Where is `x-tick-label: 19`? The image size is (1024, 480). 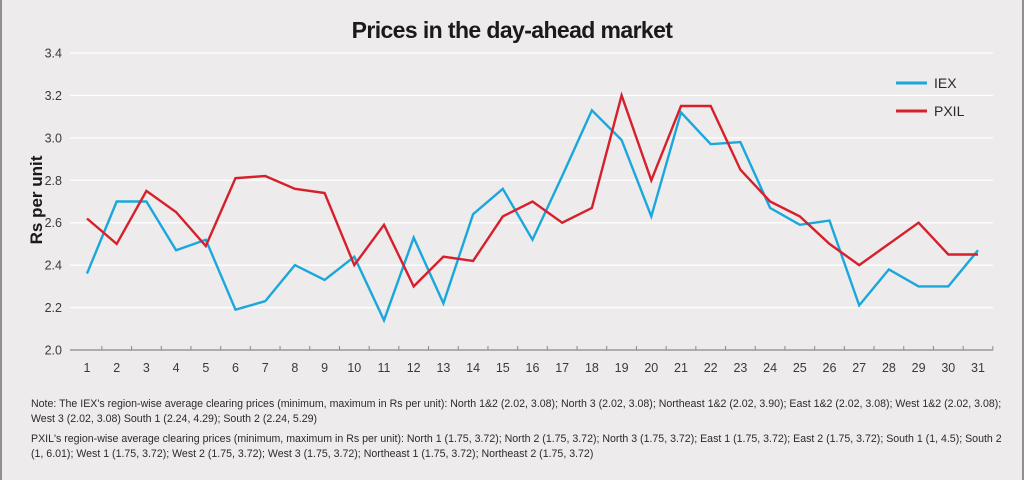 x-tick-label: 19 is located at coordinates (622, 368).